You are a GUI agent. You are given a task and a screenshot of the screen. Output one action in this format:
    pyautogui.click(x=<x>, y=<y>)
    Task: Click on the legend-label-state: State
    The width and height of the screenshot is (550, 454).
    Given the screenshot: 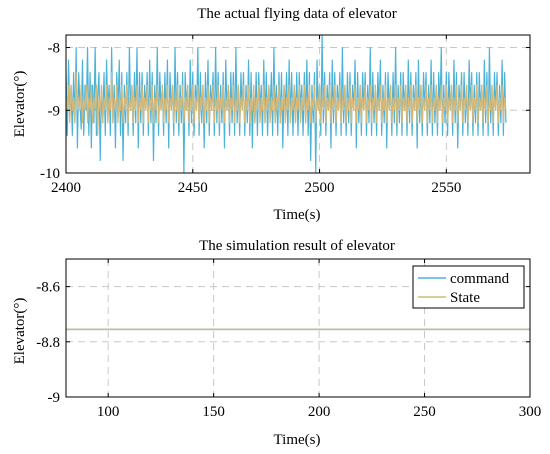 What is the action you would take?
    pyautogui.click(x=465, y=298)
    